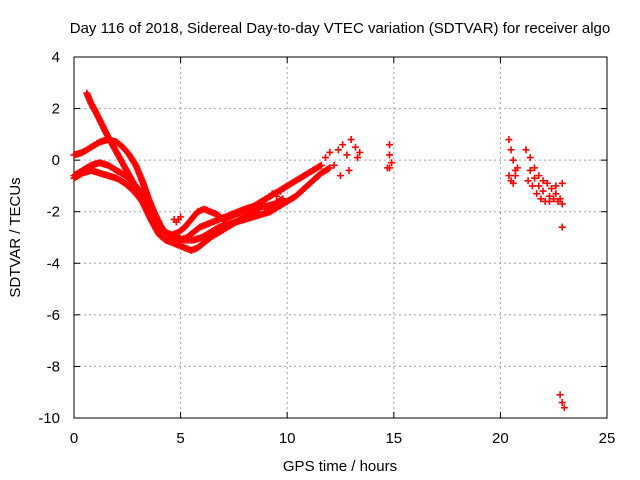 This screenshot has height=480, width=640. What do you see at coordinates (49, 418) in the screenshot?
I see `y-tick-label: -10` at bounding box center [49, 418].